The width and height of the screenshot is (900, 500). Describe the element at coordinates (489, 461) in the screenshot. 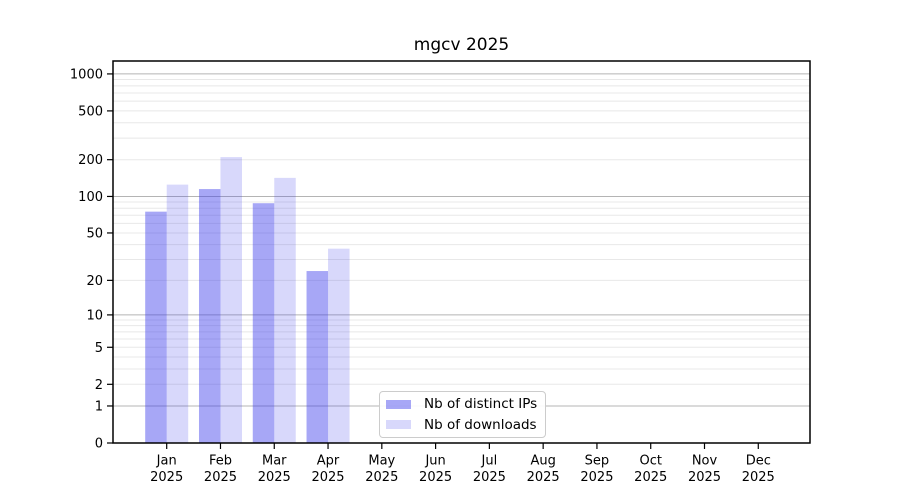

I see `x-tick-label-month: Jul` at that location.